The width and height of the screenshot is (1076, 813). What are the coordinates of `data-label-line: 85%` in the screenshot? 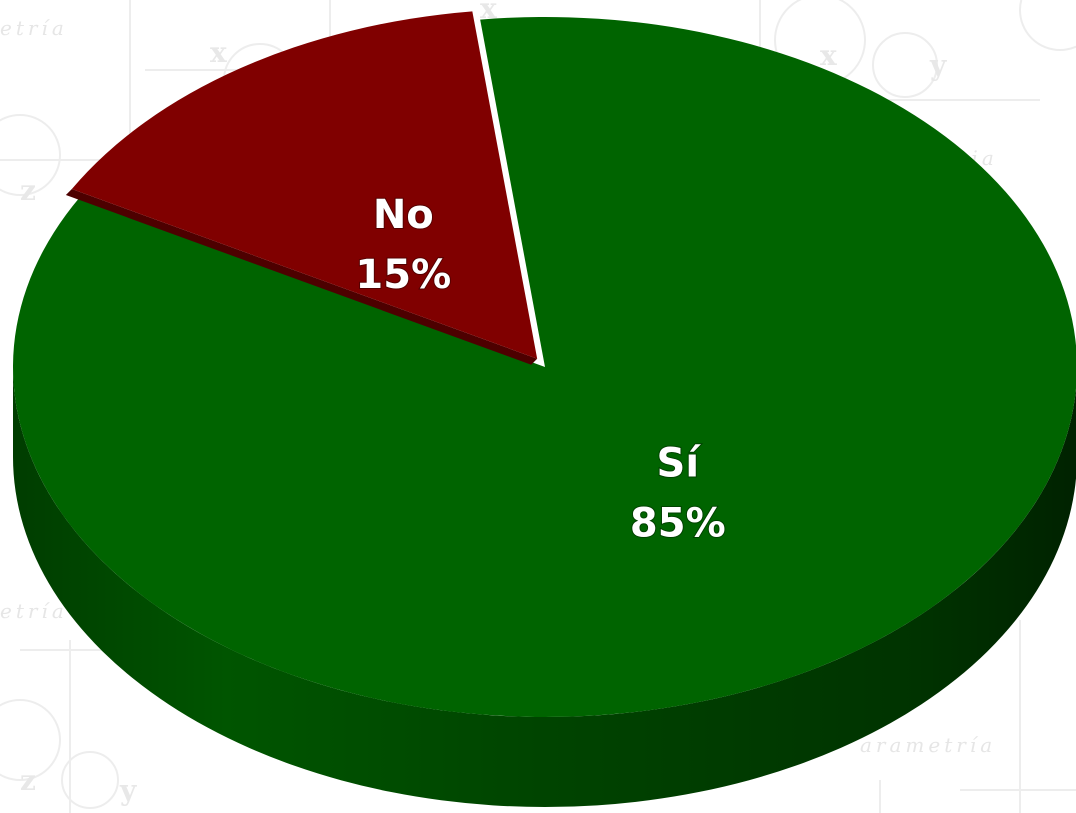 It's located at (678, 523).